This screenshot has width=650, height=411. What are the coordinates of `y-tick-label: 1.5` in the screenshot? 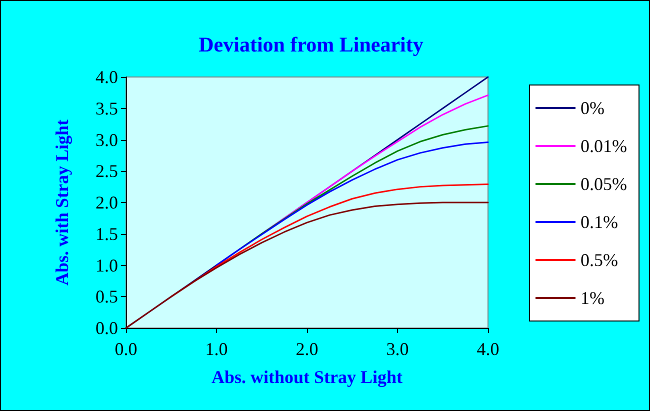 It's located at (107, 234).